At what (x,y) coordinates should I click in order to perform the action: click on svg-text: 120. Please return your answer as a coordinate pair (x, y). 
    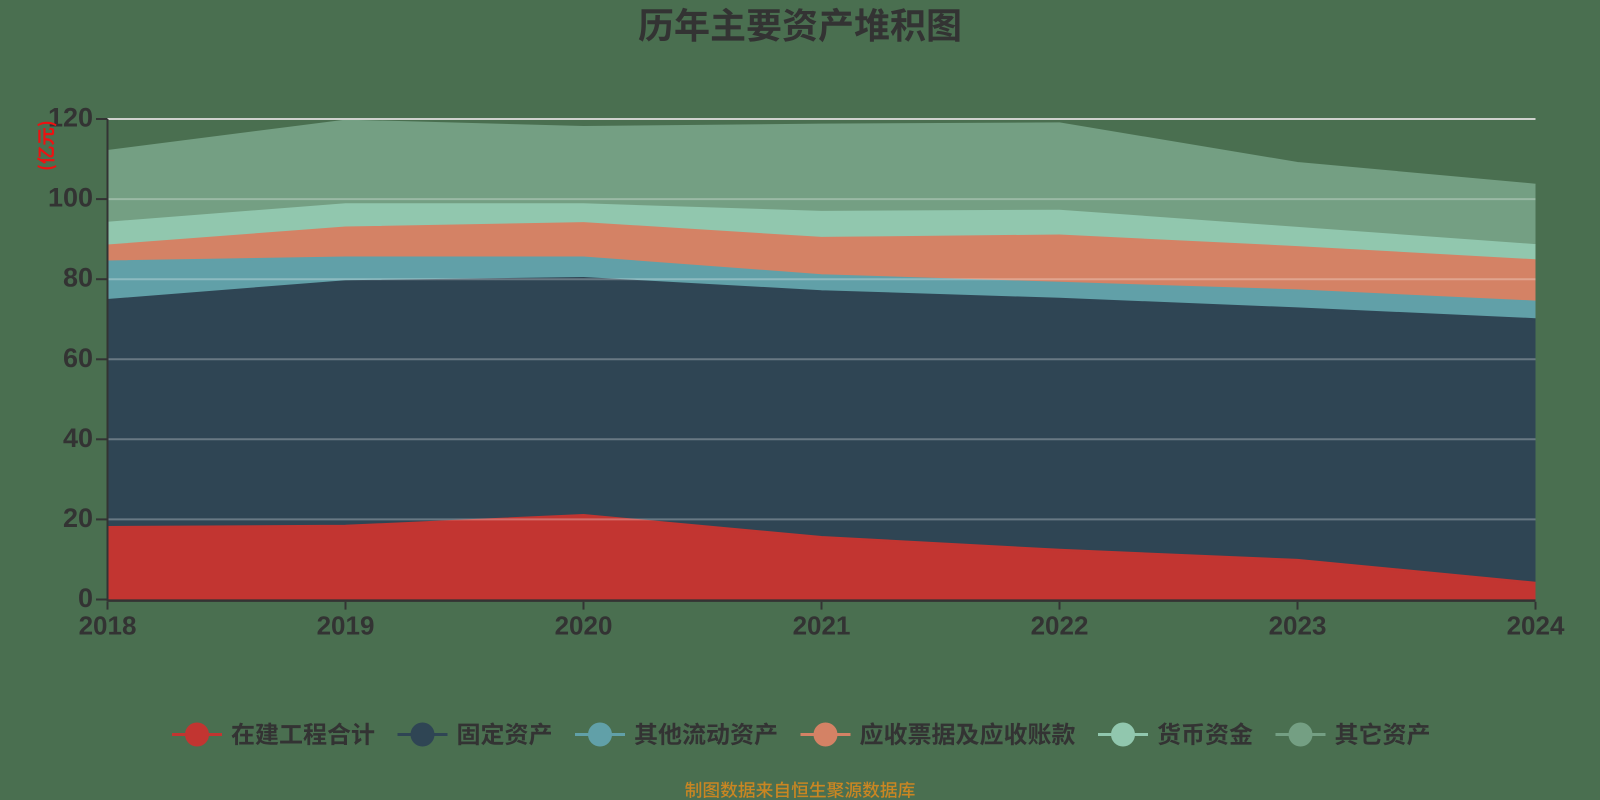
    Looking at the image, I should click on (70, 118).